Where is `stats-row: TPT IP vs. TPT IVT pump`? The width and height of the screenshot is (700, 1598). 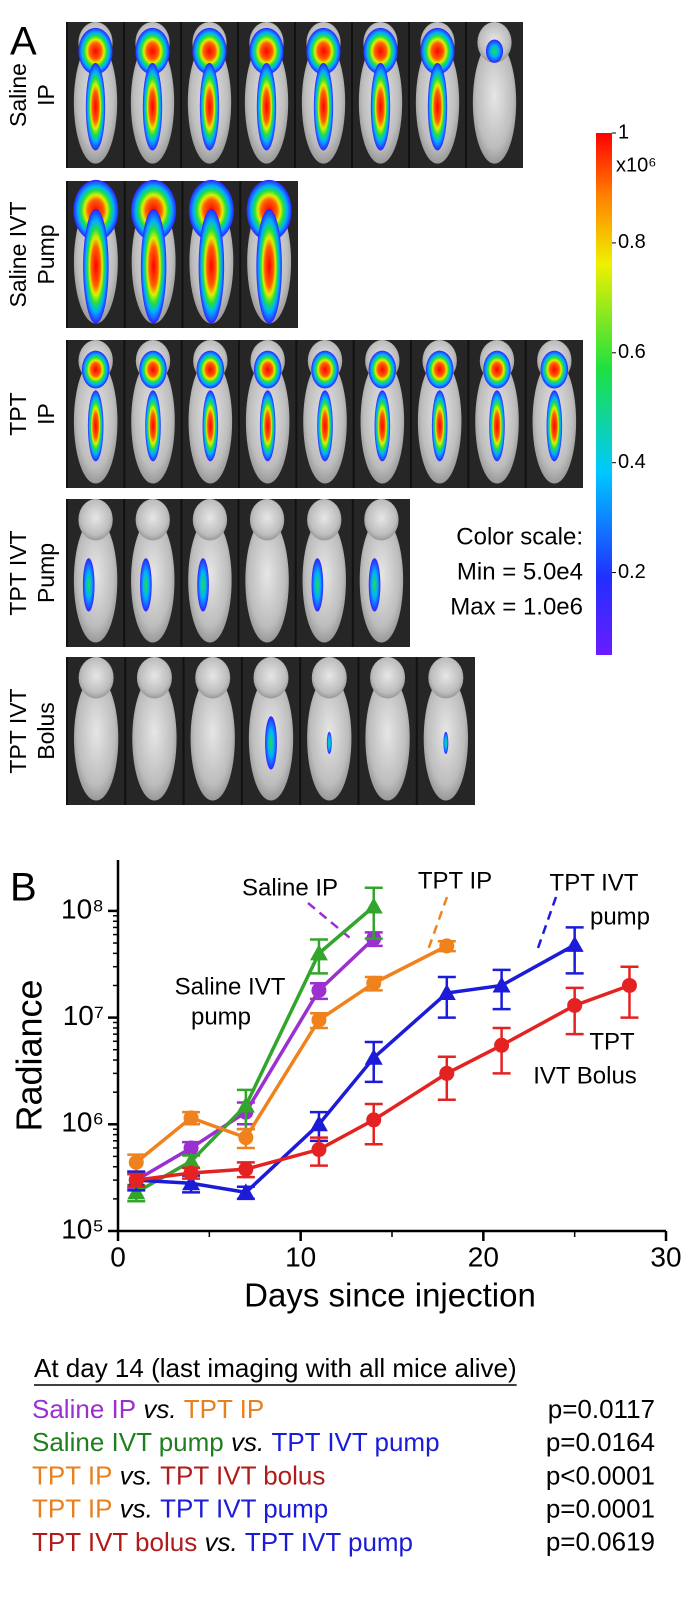
stats-row: TPT IP vs. TPT IVT pump is located at coordinates (180, 1508).